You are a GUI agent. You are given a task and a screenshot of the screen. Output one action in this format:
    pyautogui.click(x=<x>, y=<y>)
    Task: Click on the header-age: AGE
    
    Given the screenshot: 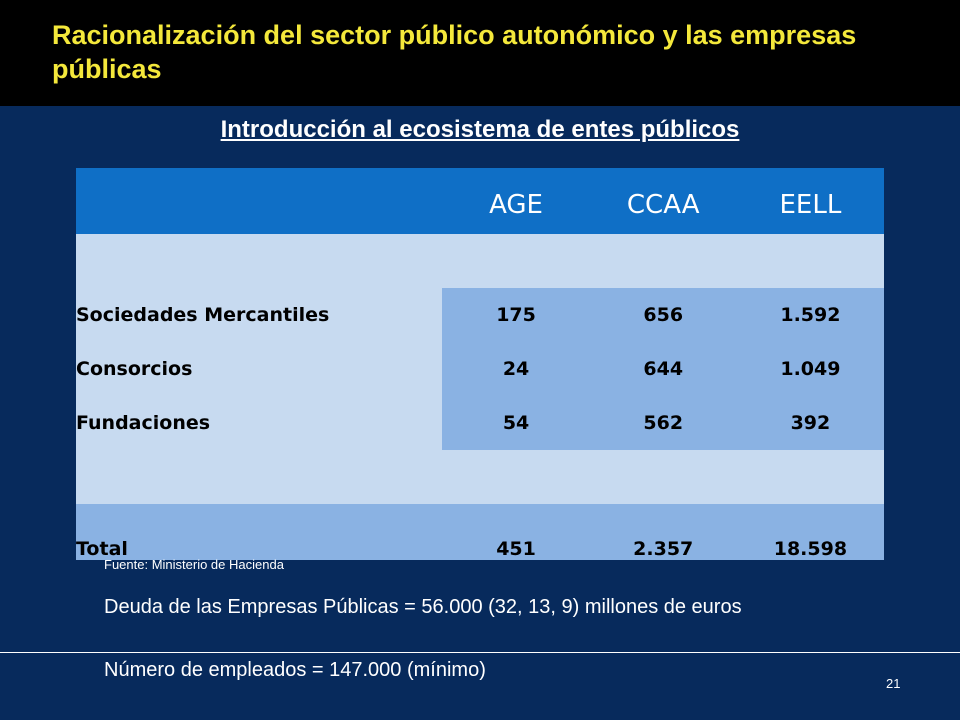 What is the action you would take?
    pyautogui.click(x=516, y=201)
    